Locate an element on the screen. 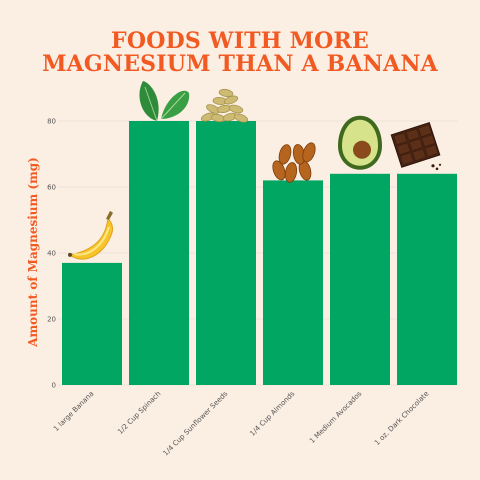 The height and width of the screenshot is (480, 480). y-tick-label: 60 is located at coordinates (51, 188).